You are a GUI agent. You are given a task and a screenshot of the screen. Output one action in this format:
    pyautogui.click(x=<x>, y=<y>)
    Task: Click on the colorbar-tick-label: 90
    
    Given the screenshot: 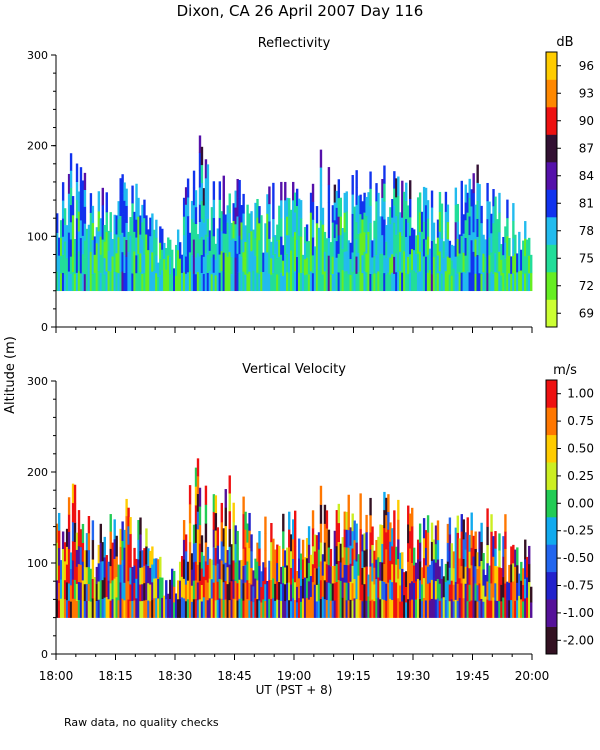 What is the action you would take?
    pyautogui.click(x=586, y=121)
    